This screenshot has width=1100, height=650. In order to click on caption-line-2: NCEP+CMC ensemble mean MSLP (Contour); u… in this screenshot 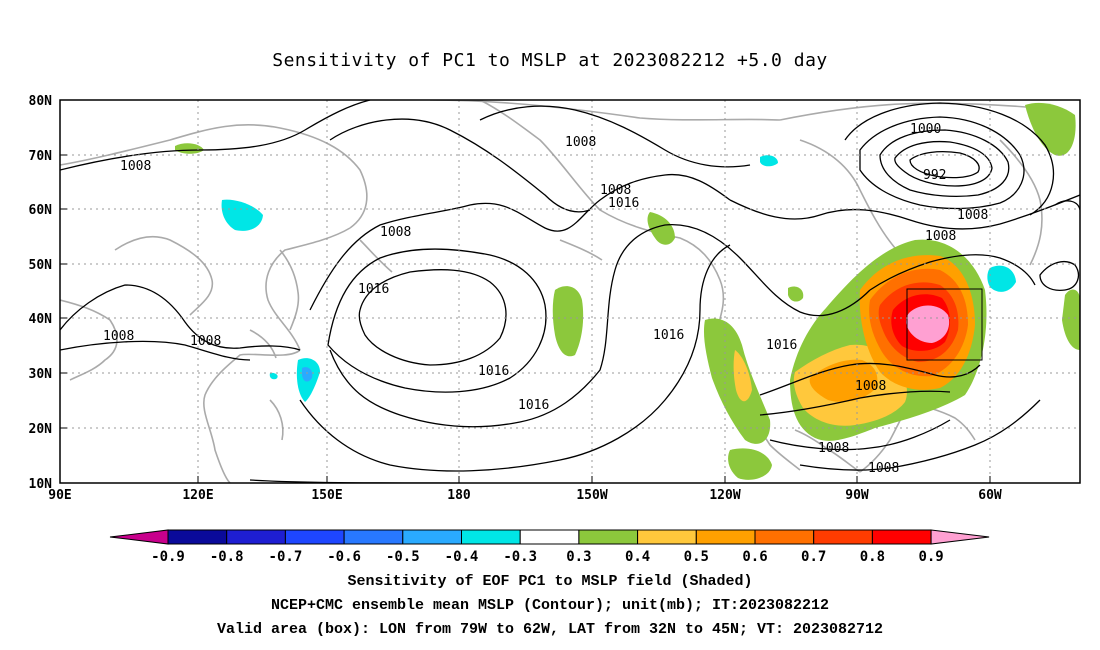, I will do `click(550, 605)`.